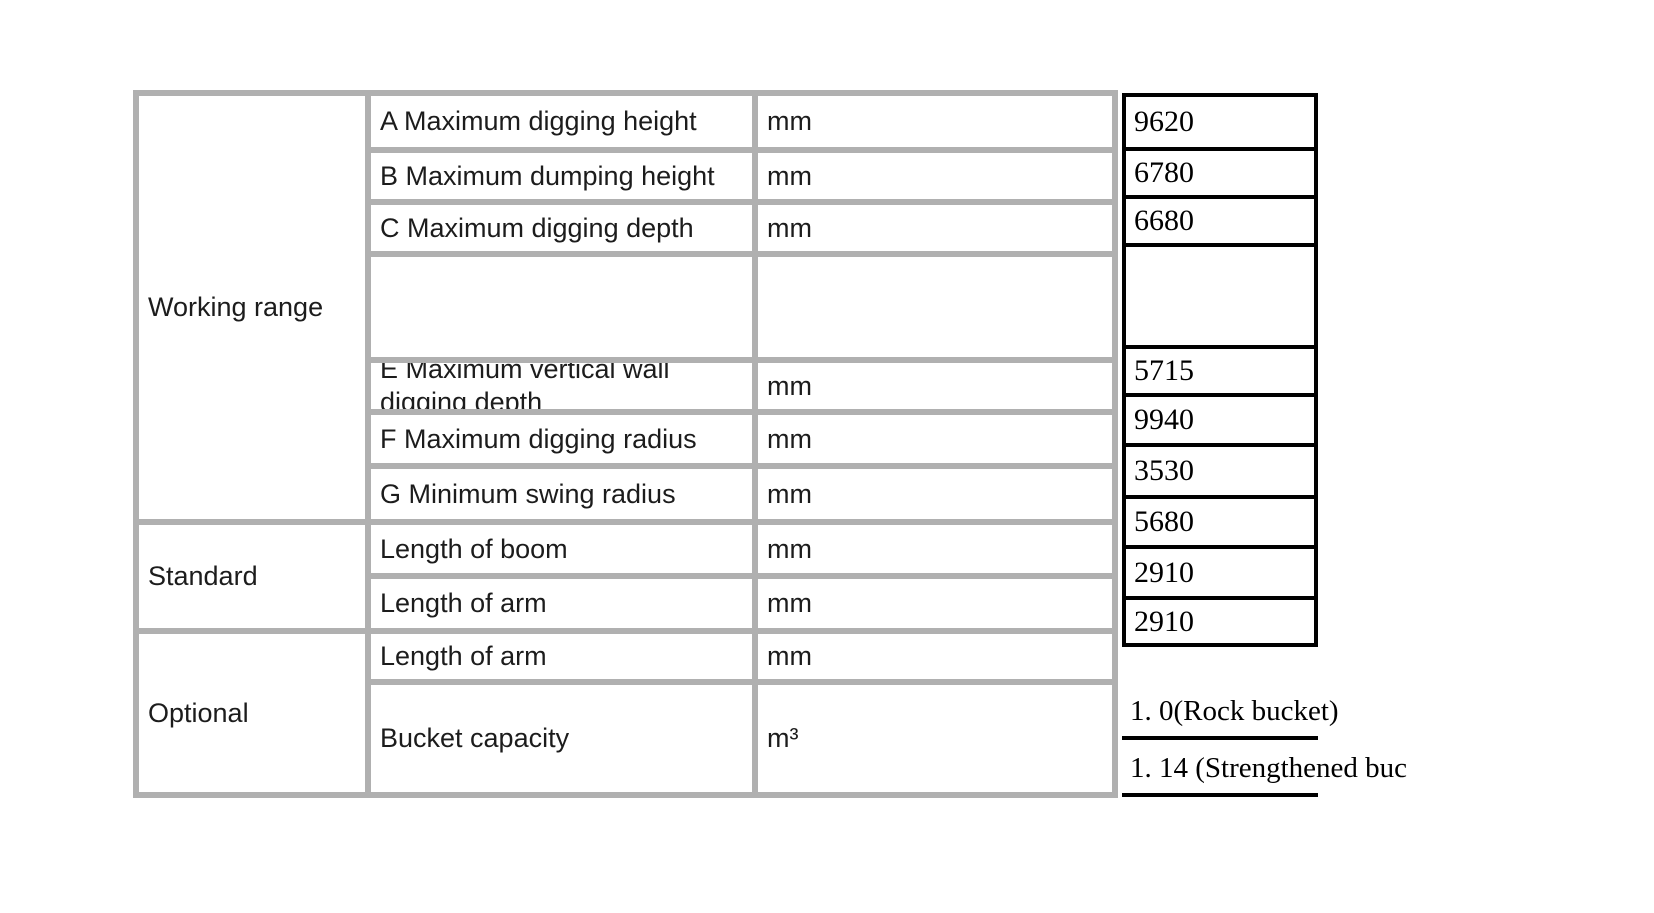 This screenshot has width=1654, height=913. I want to click on row-label: G Minimum swing radius, so click(561, 494).